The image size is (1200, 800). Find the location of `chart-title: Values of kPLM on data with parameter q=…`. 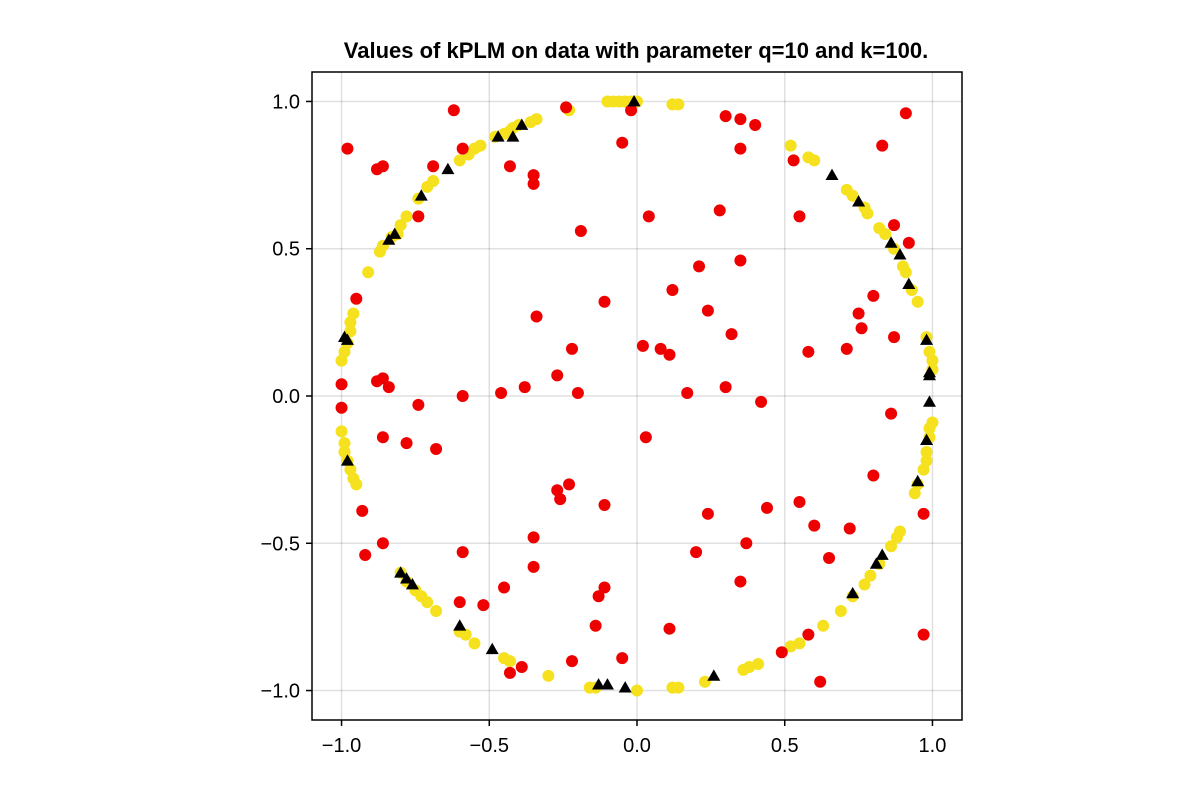

chart-title: Values of kPLM on data with parameter q=… is located at coordinates (636, 50).